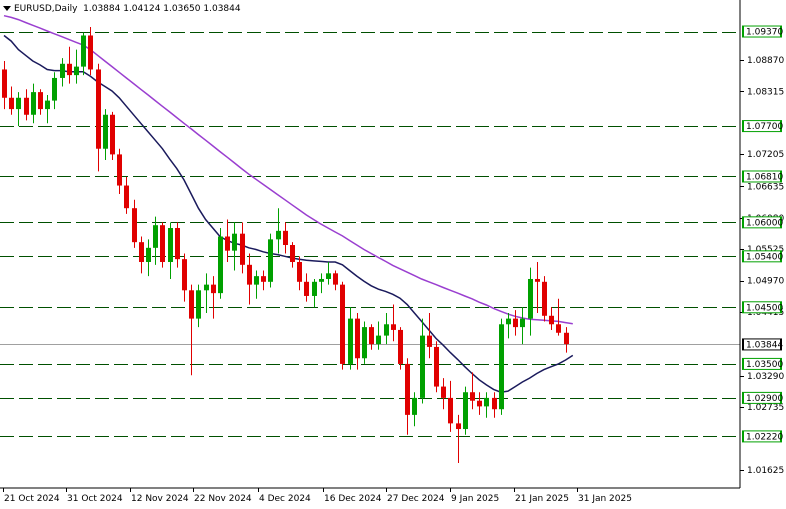 Image resolution: width=786 pixels, height=509 pixels. Describe the element at coordinates (223, 499) in the screenshot. I see `time-tick-label: 22 Nov 2024` at that location.